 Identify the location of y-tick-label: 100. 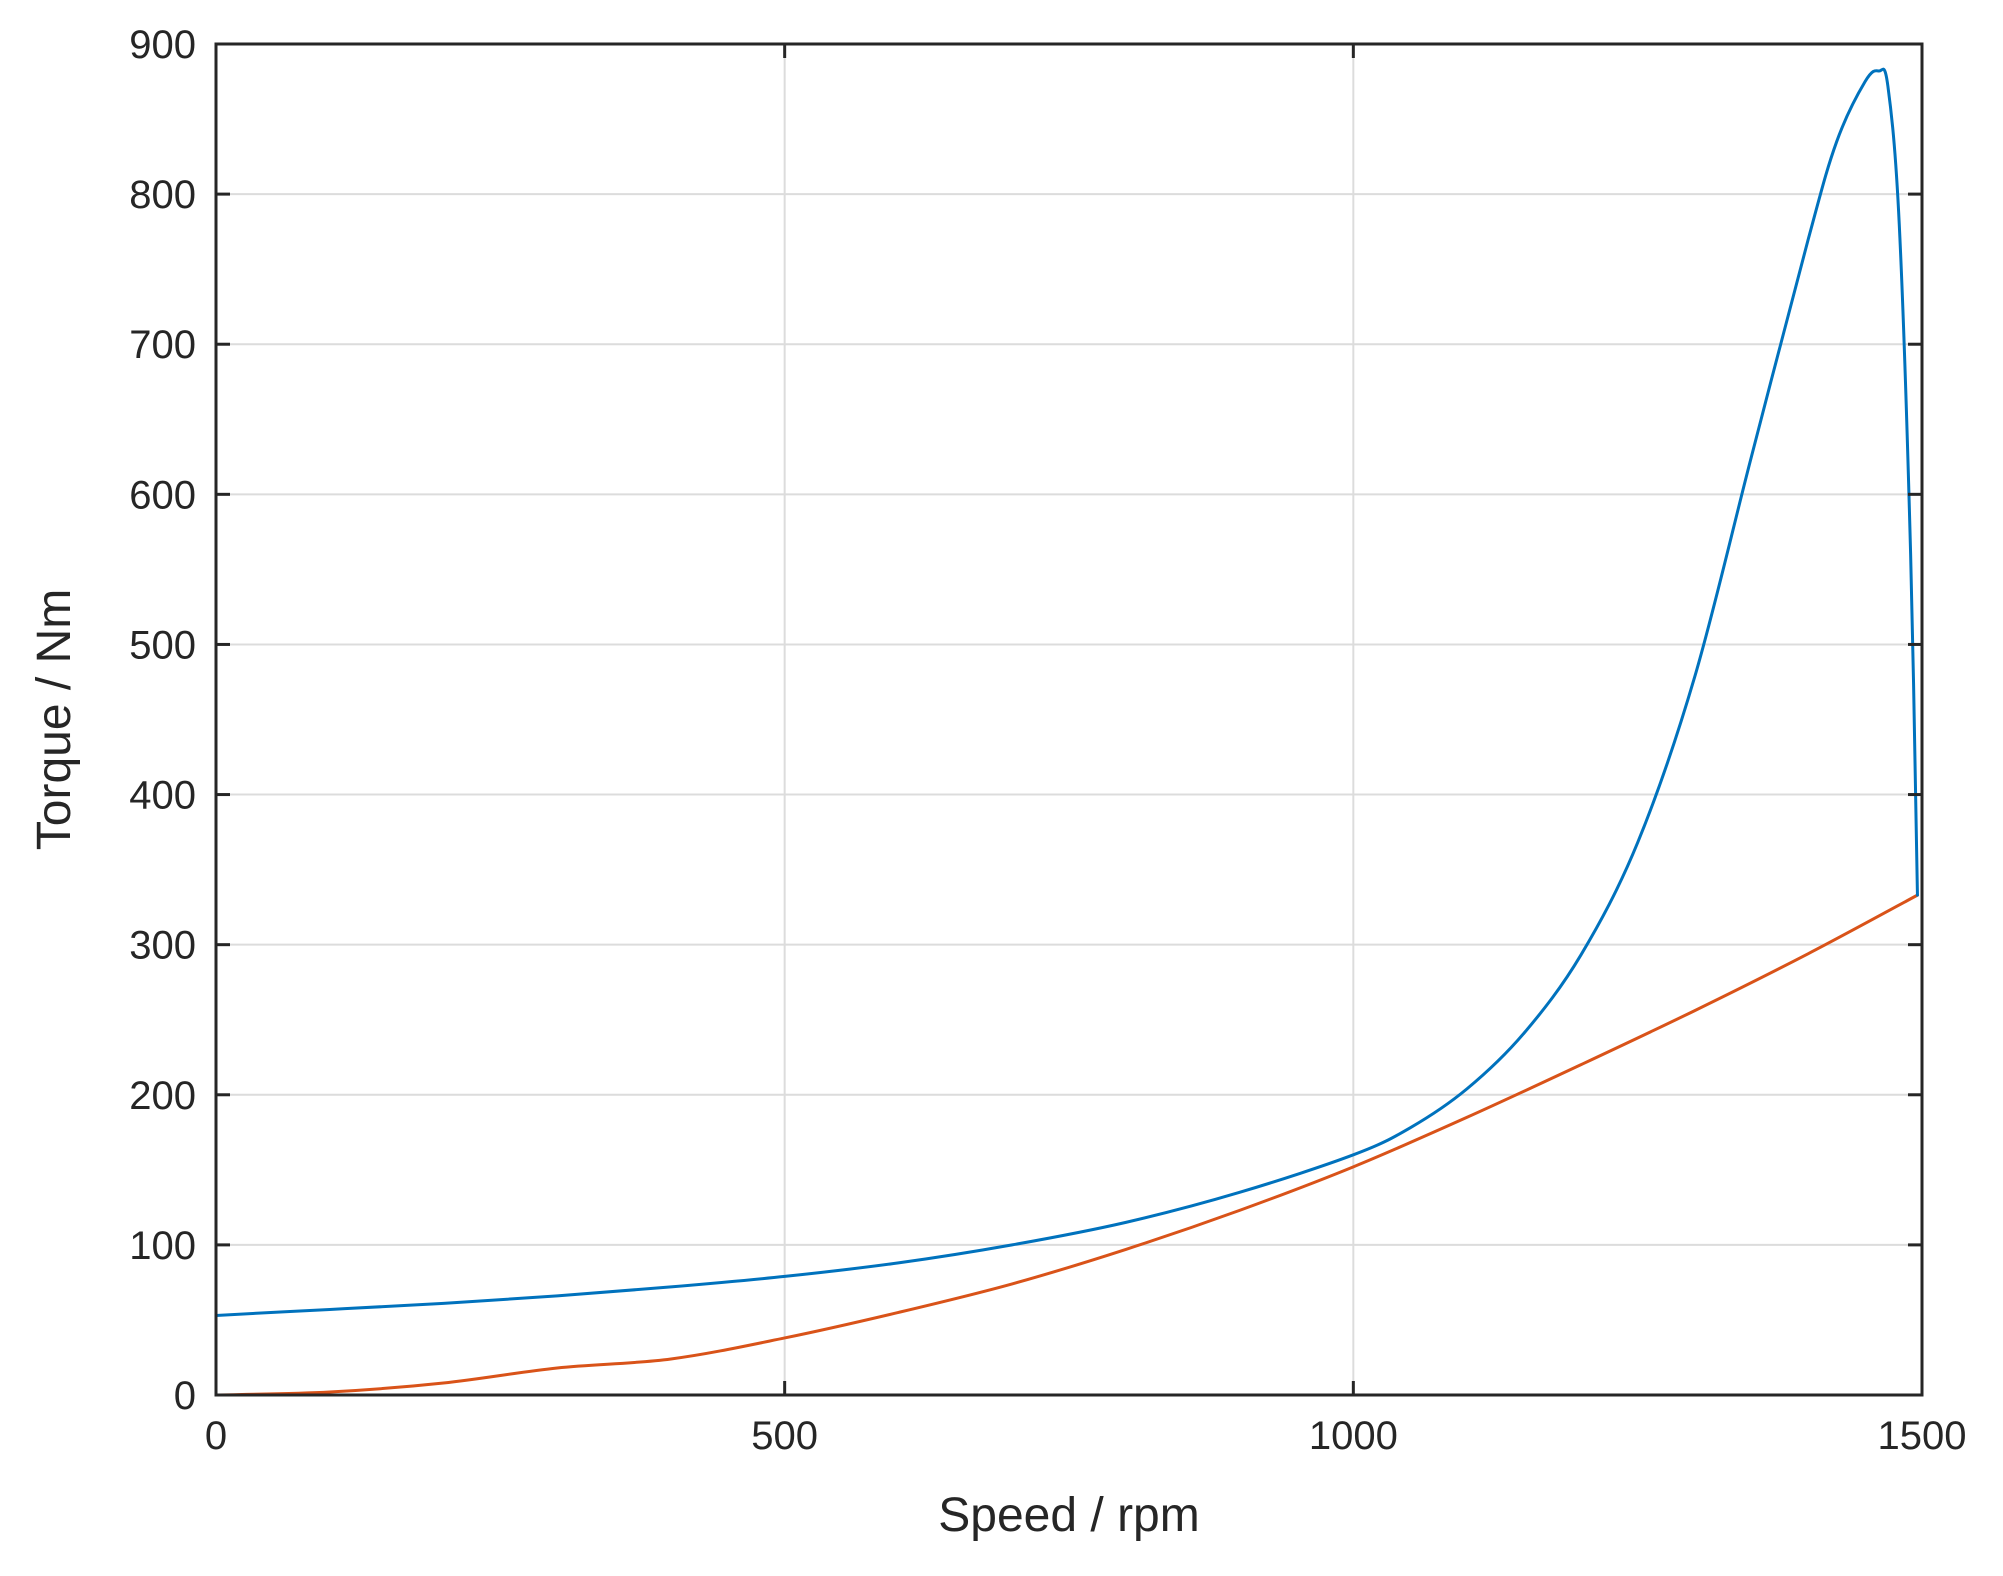
(162, 1246).